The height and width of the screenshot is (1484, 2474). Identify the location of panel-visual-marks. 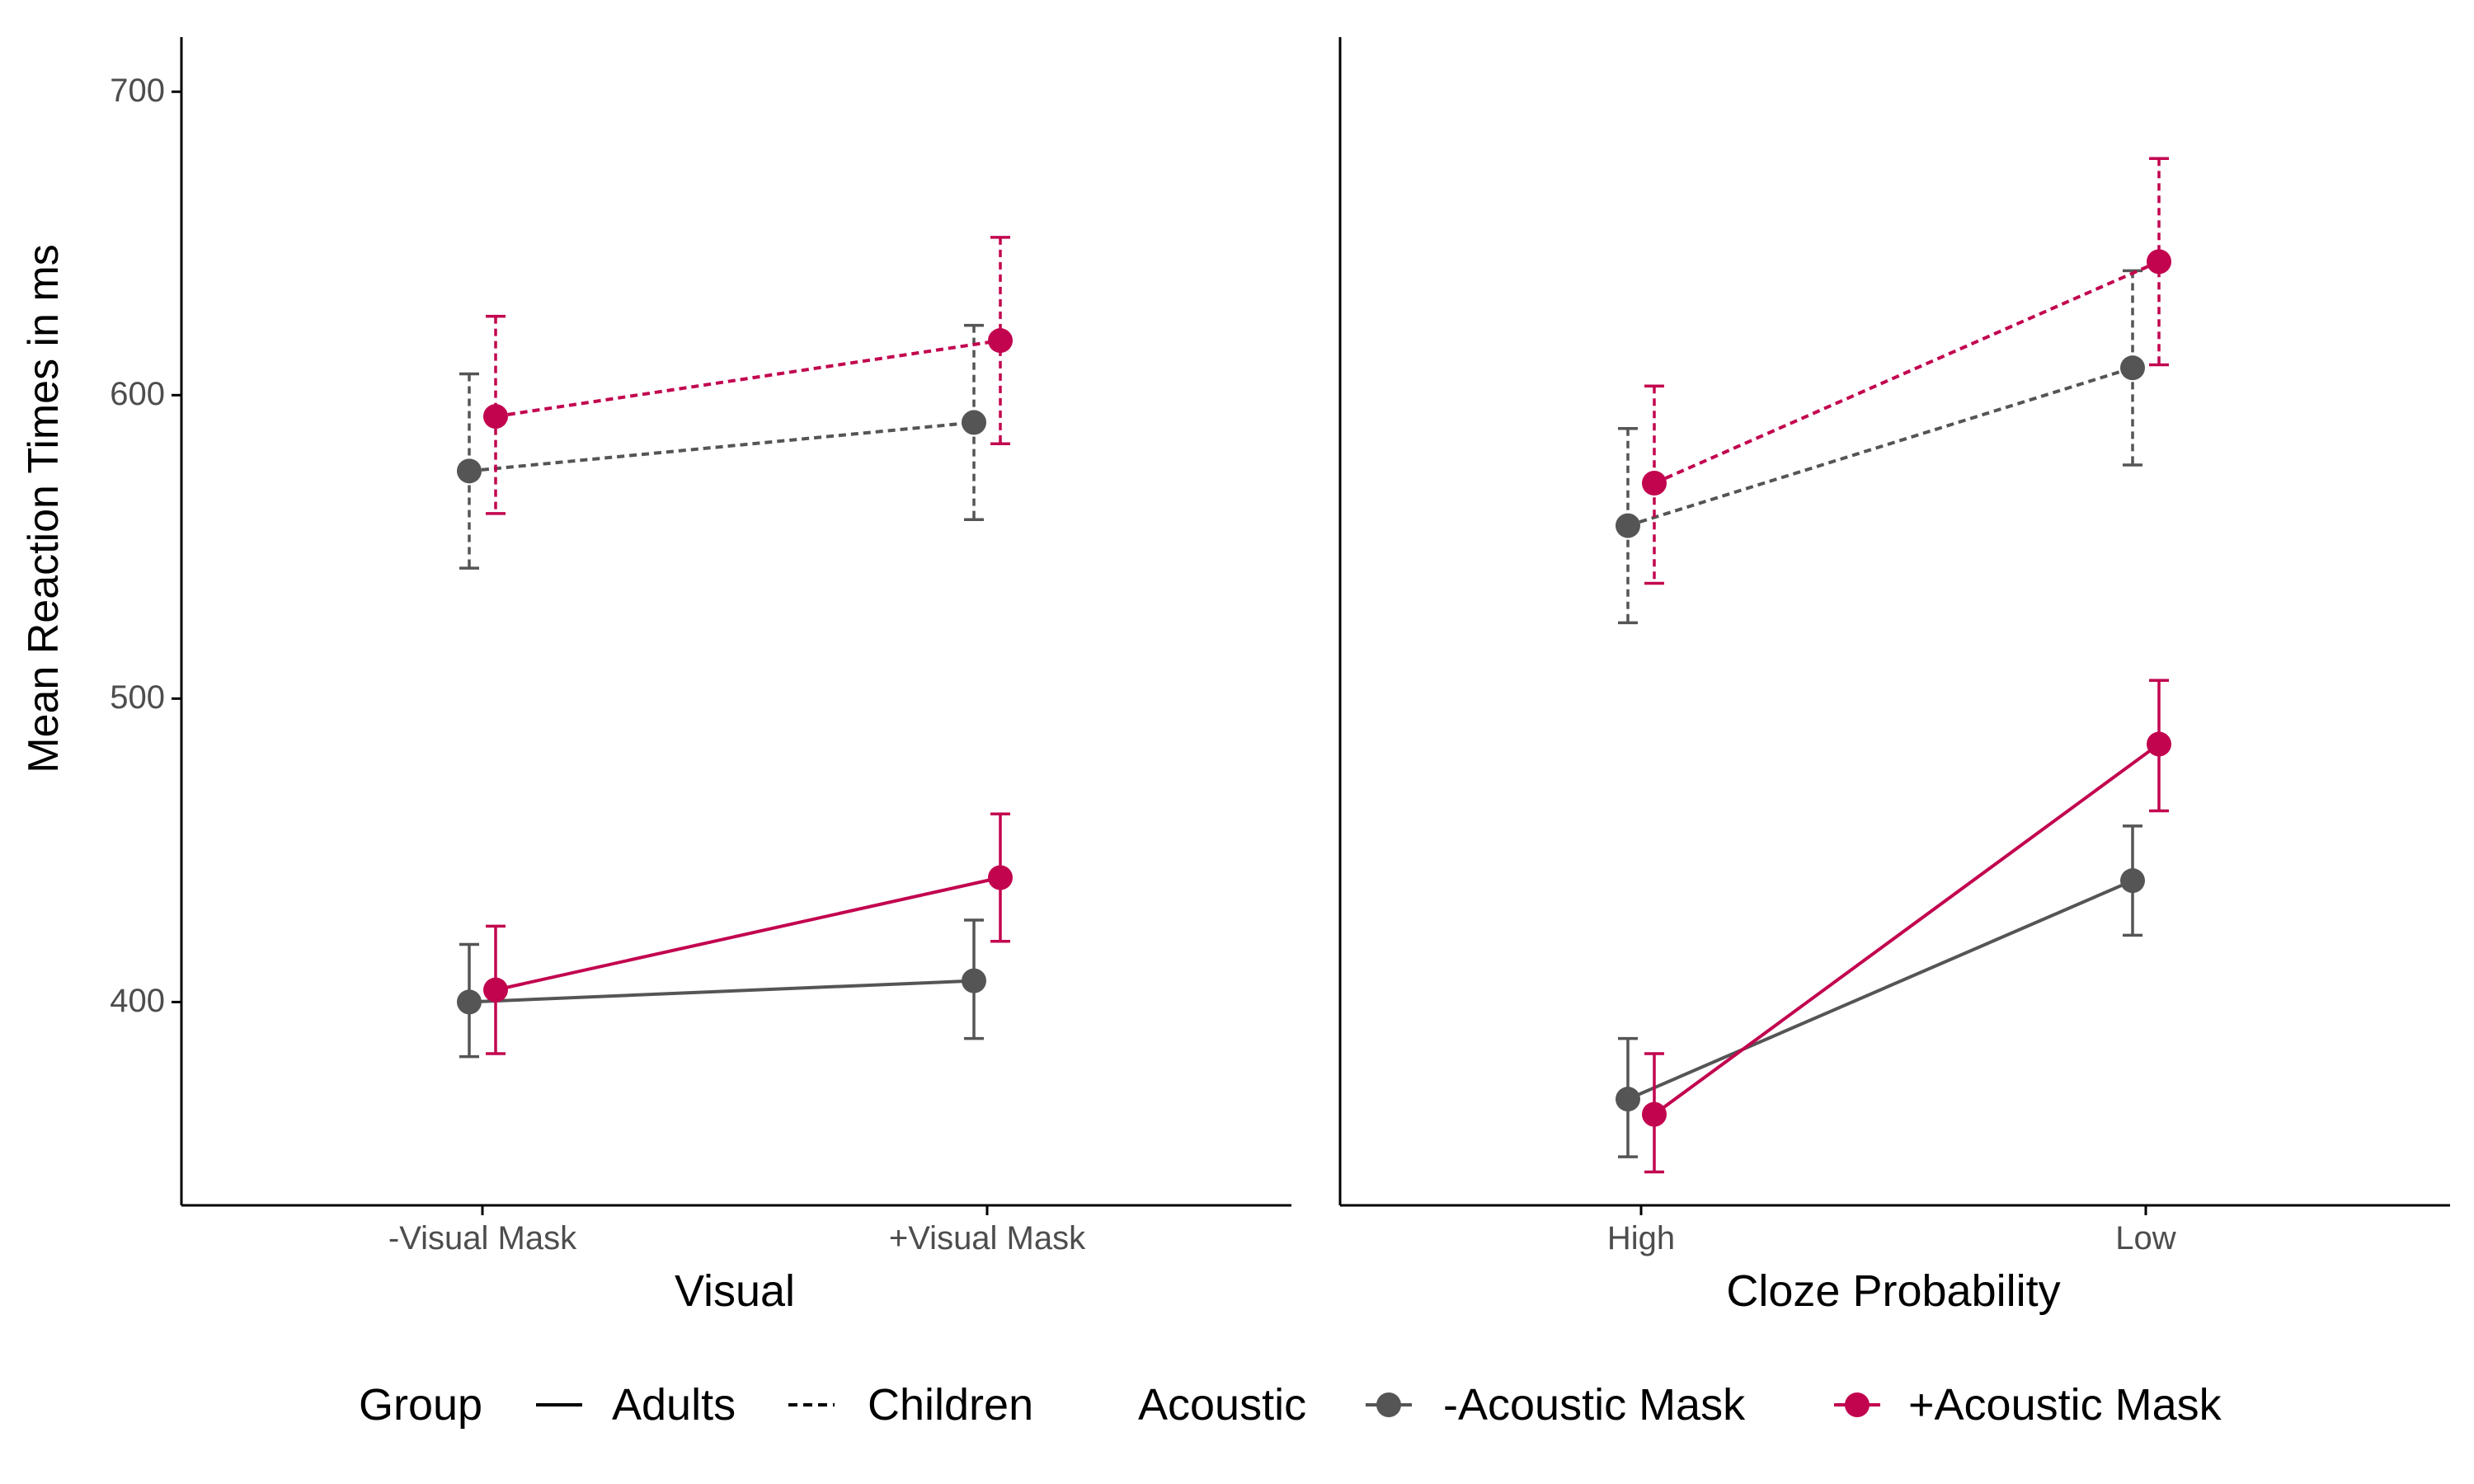
(735, 647).